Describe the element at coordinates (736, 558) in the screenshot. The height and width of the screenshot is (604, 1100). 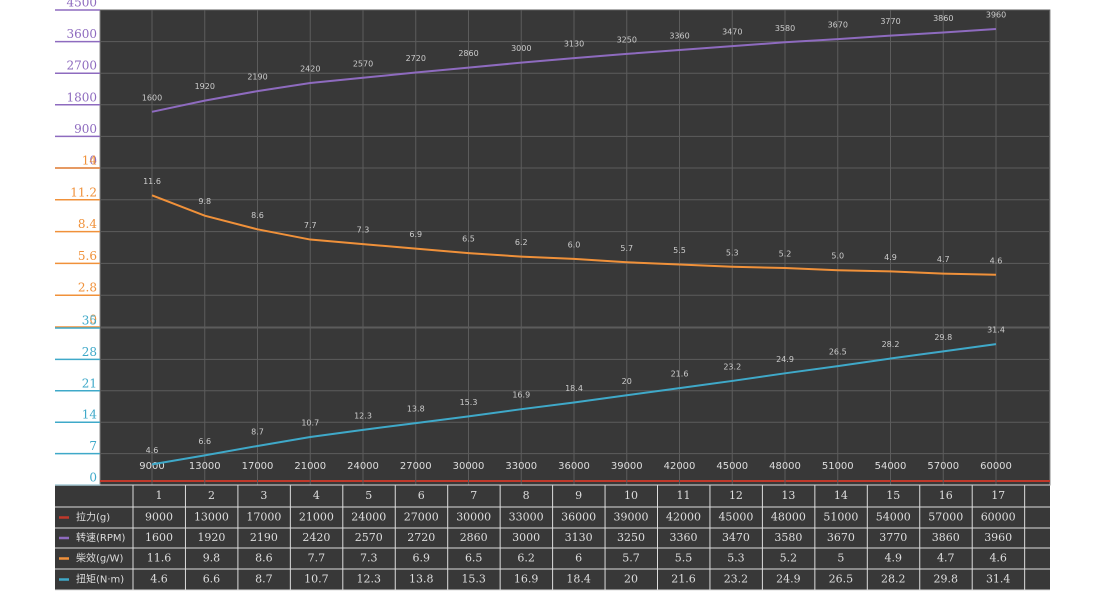
I see `table-cell: 5.3` at that location.